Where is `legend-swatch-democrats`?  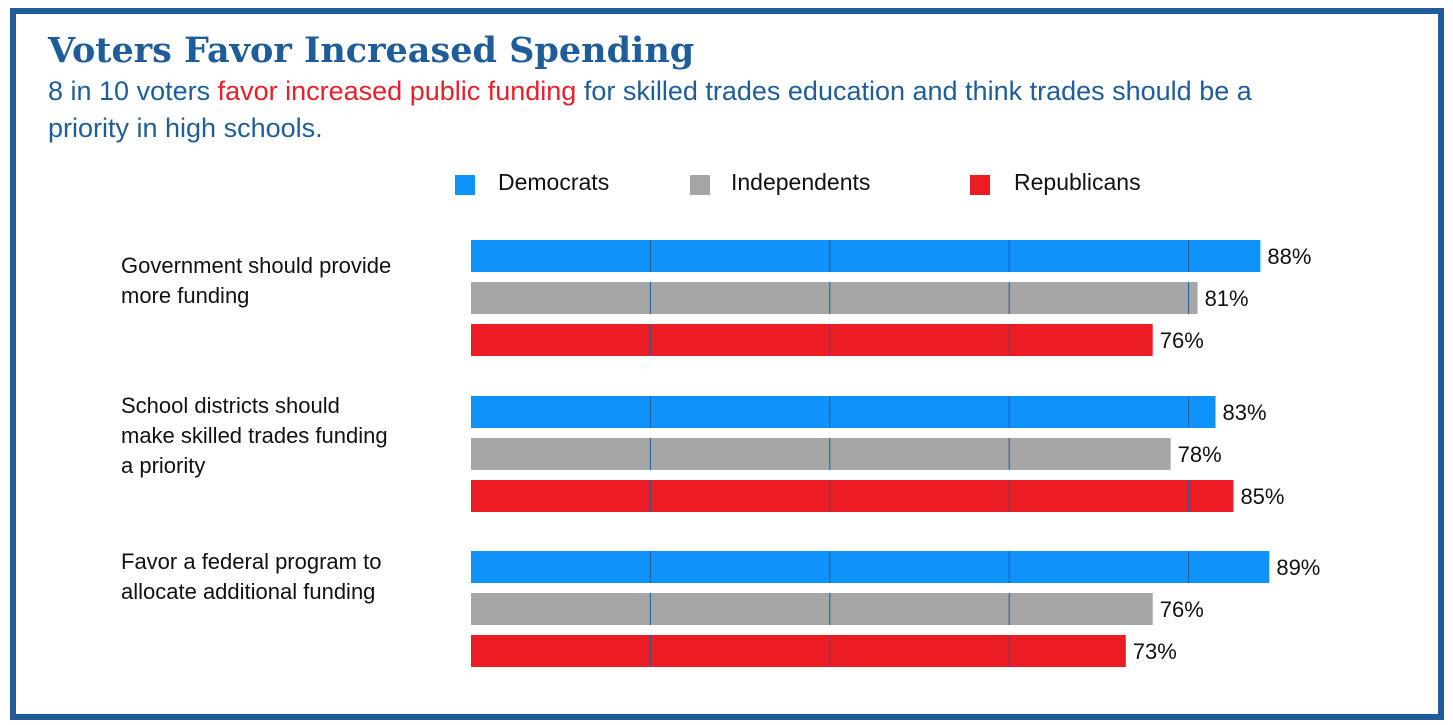 legend-swatch-democrats is located at coordinates (465, 185).